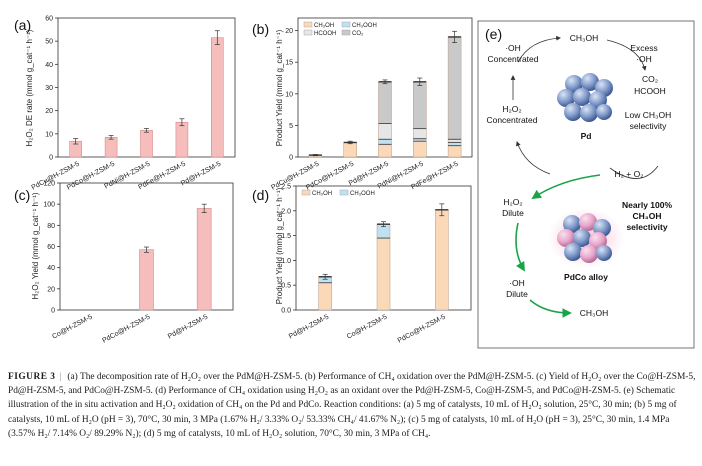  I want to click on low-selectivity-1: Low CH₃OH, so click(648, 115).